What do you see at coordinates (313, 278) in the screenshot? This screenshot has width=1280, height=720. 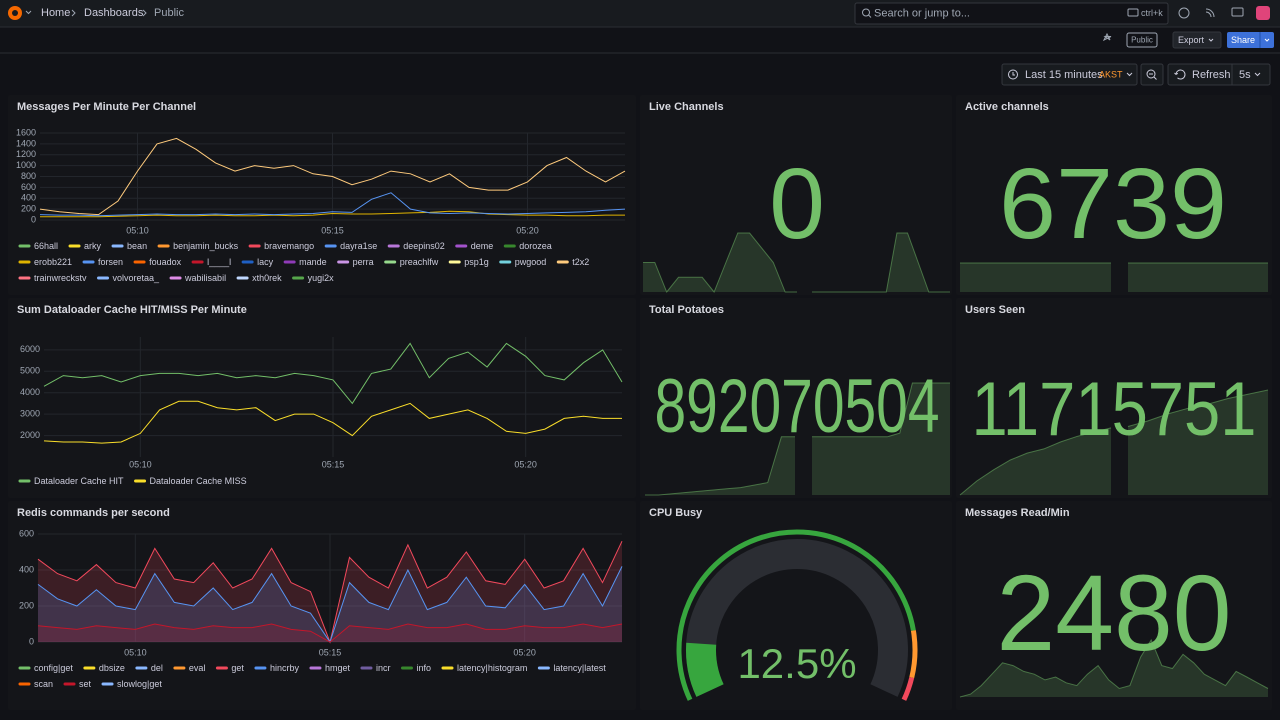 I see `legend-item: yugi2x` at bounding box center [313, 278].